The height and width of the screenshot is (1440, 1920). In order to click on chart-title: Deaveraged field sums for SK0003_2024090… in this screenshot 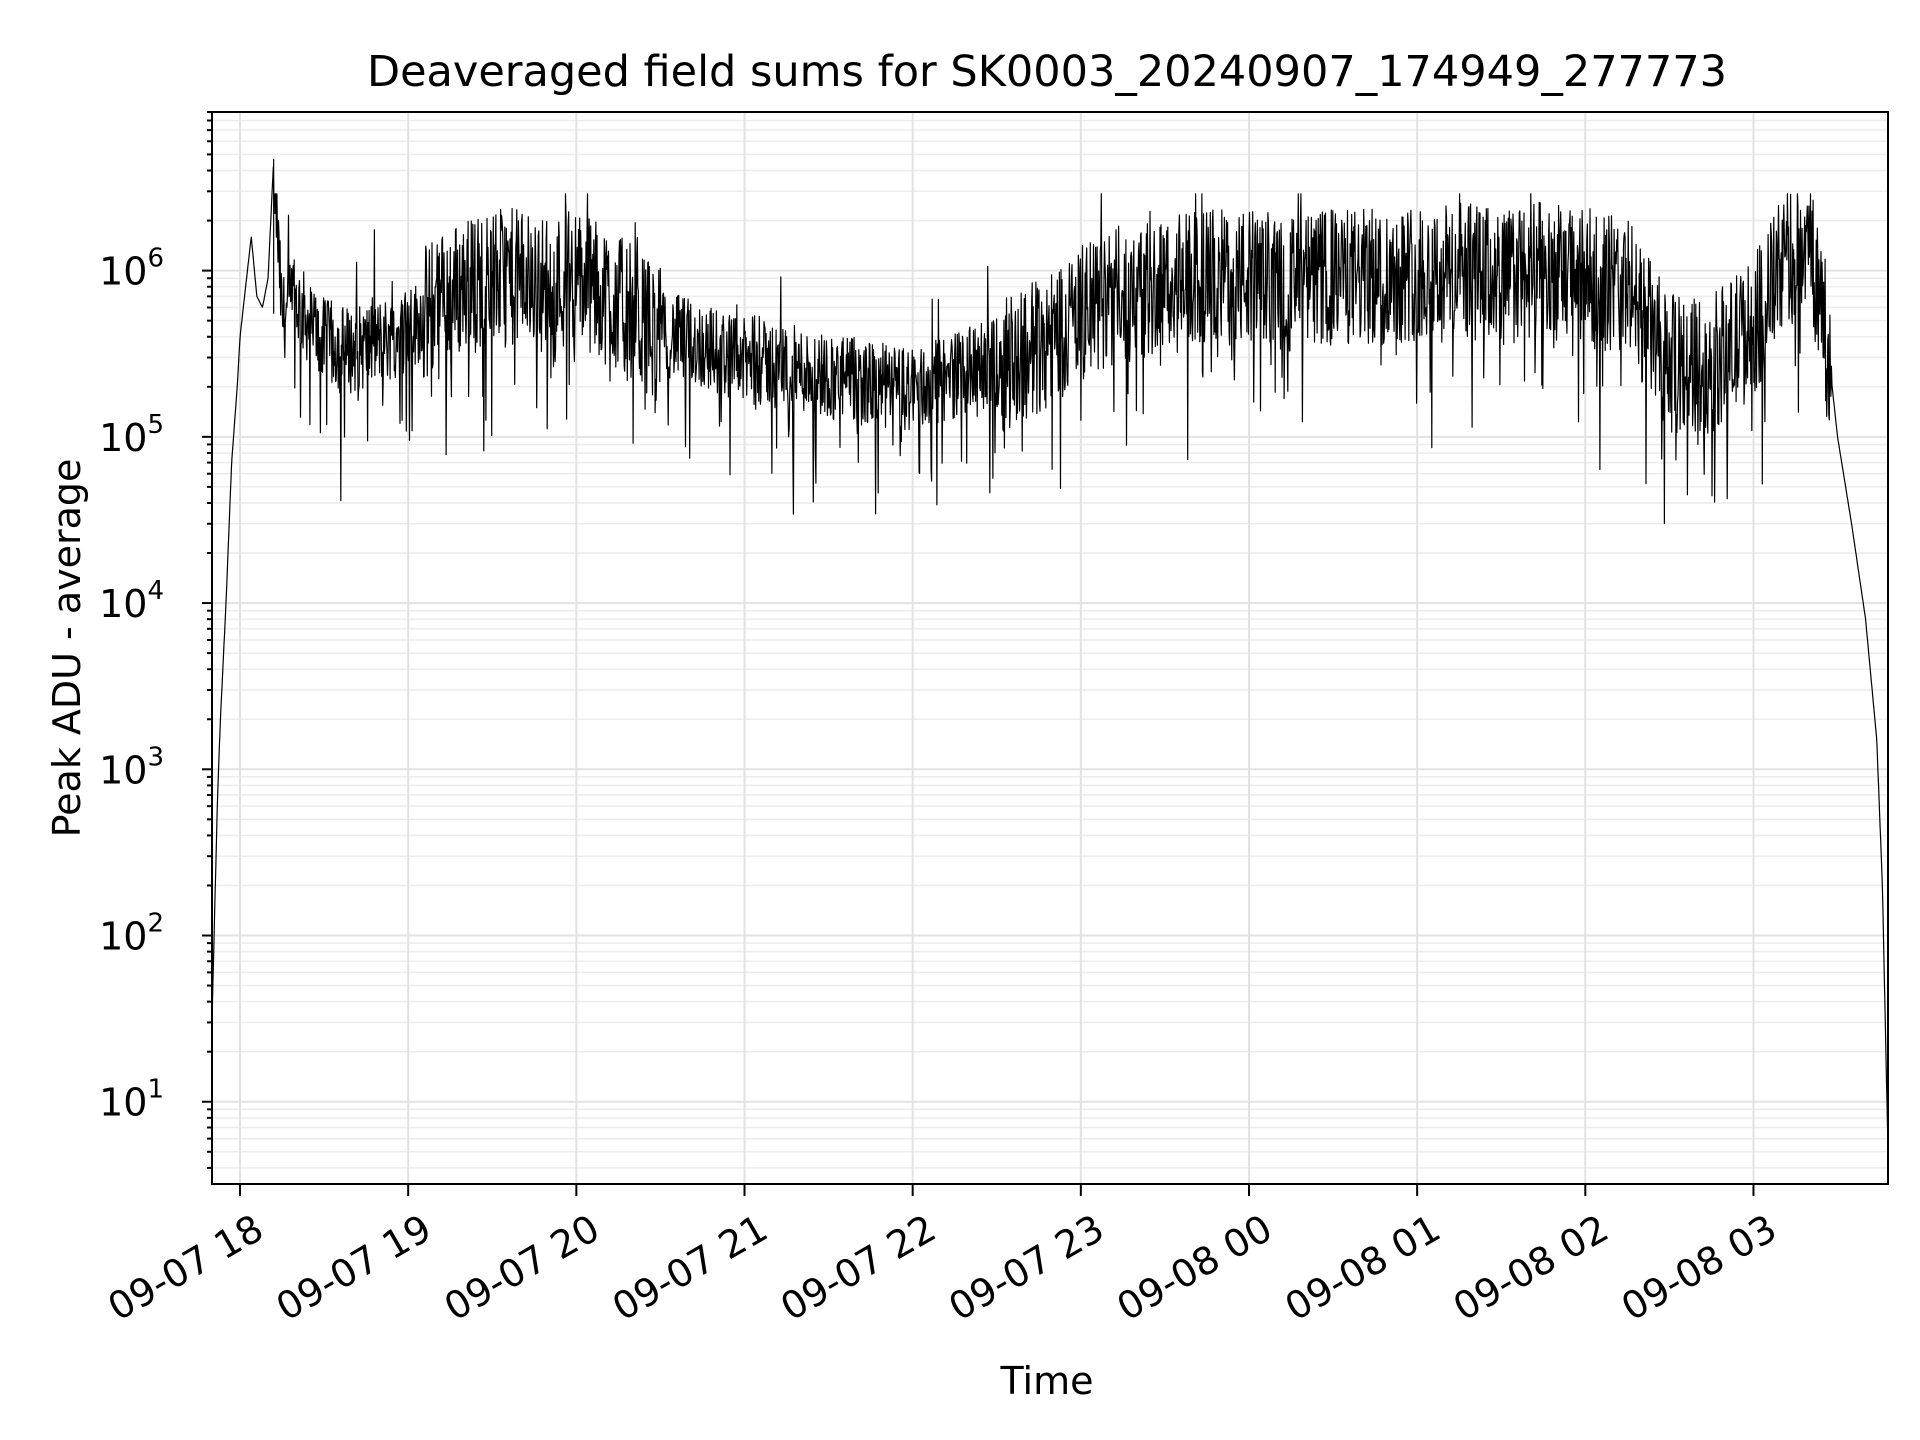, I will do `click(1047, 72)`.